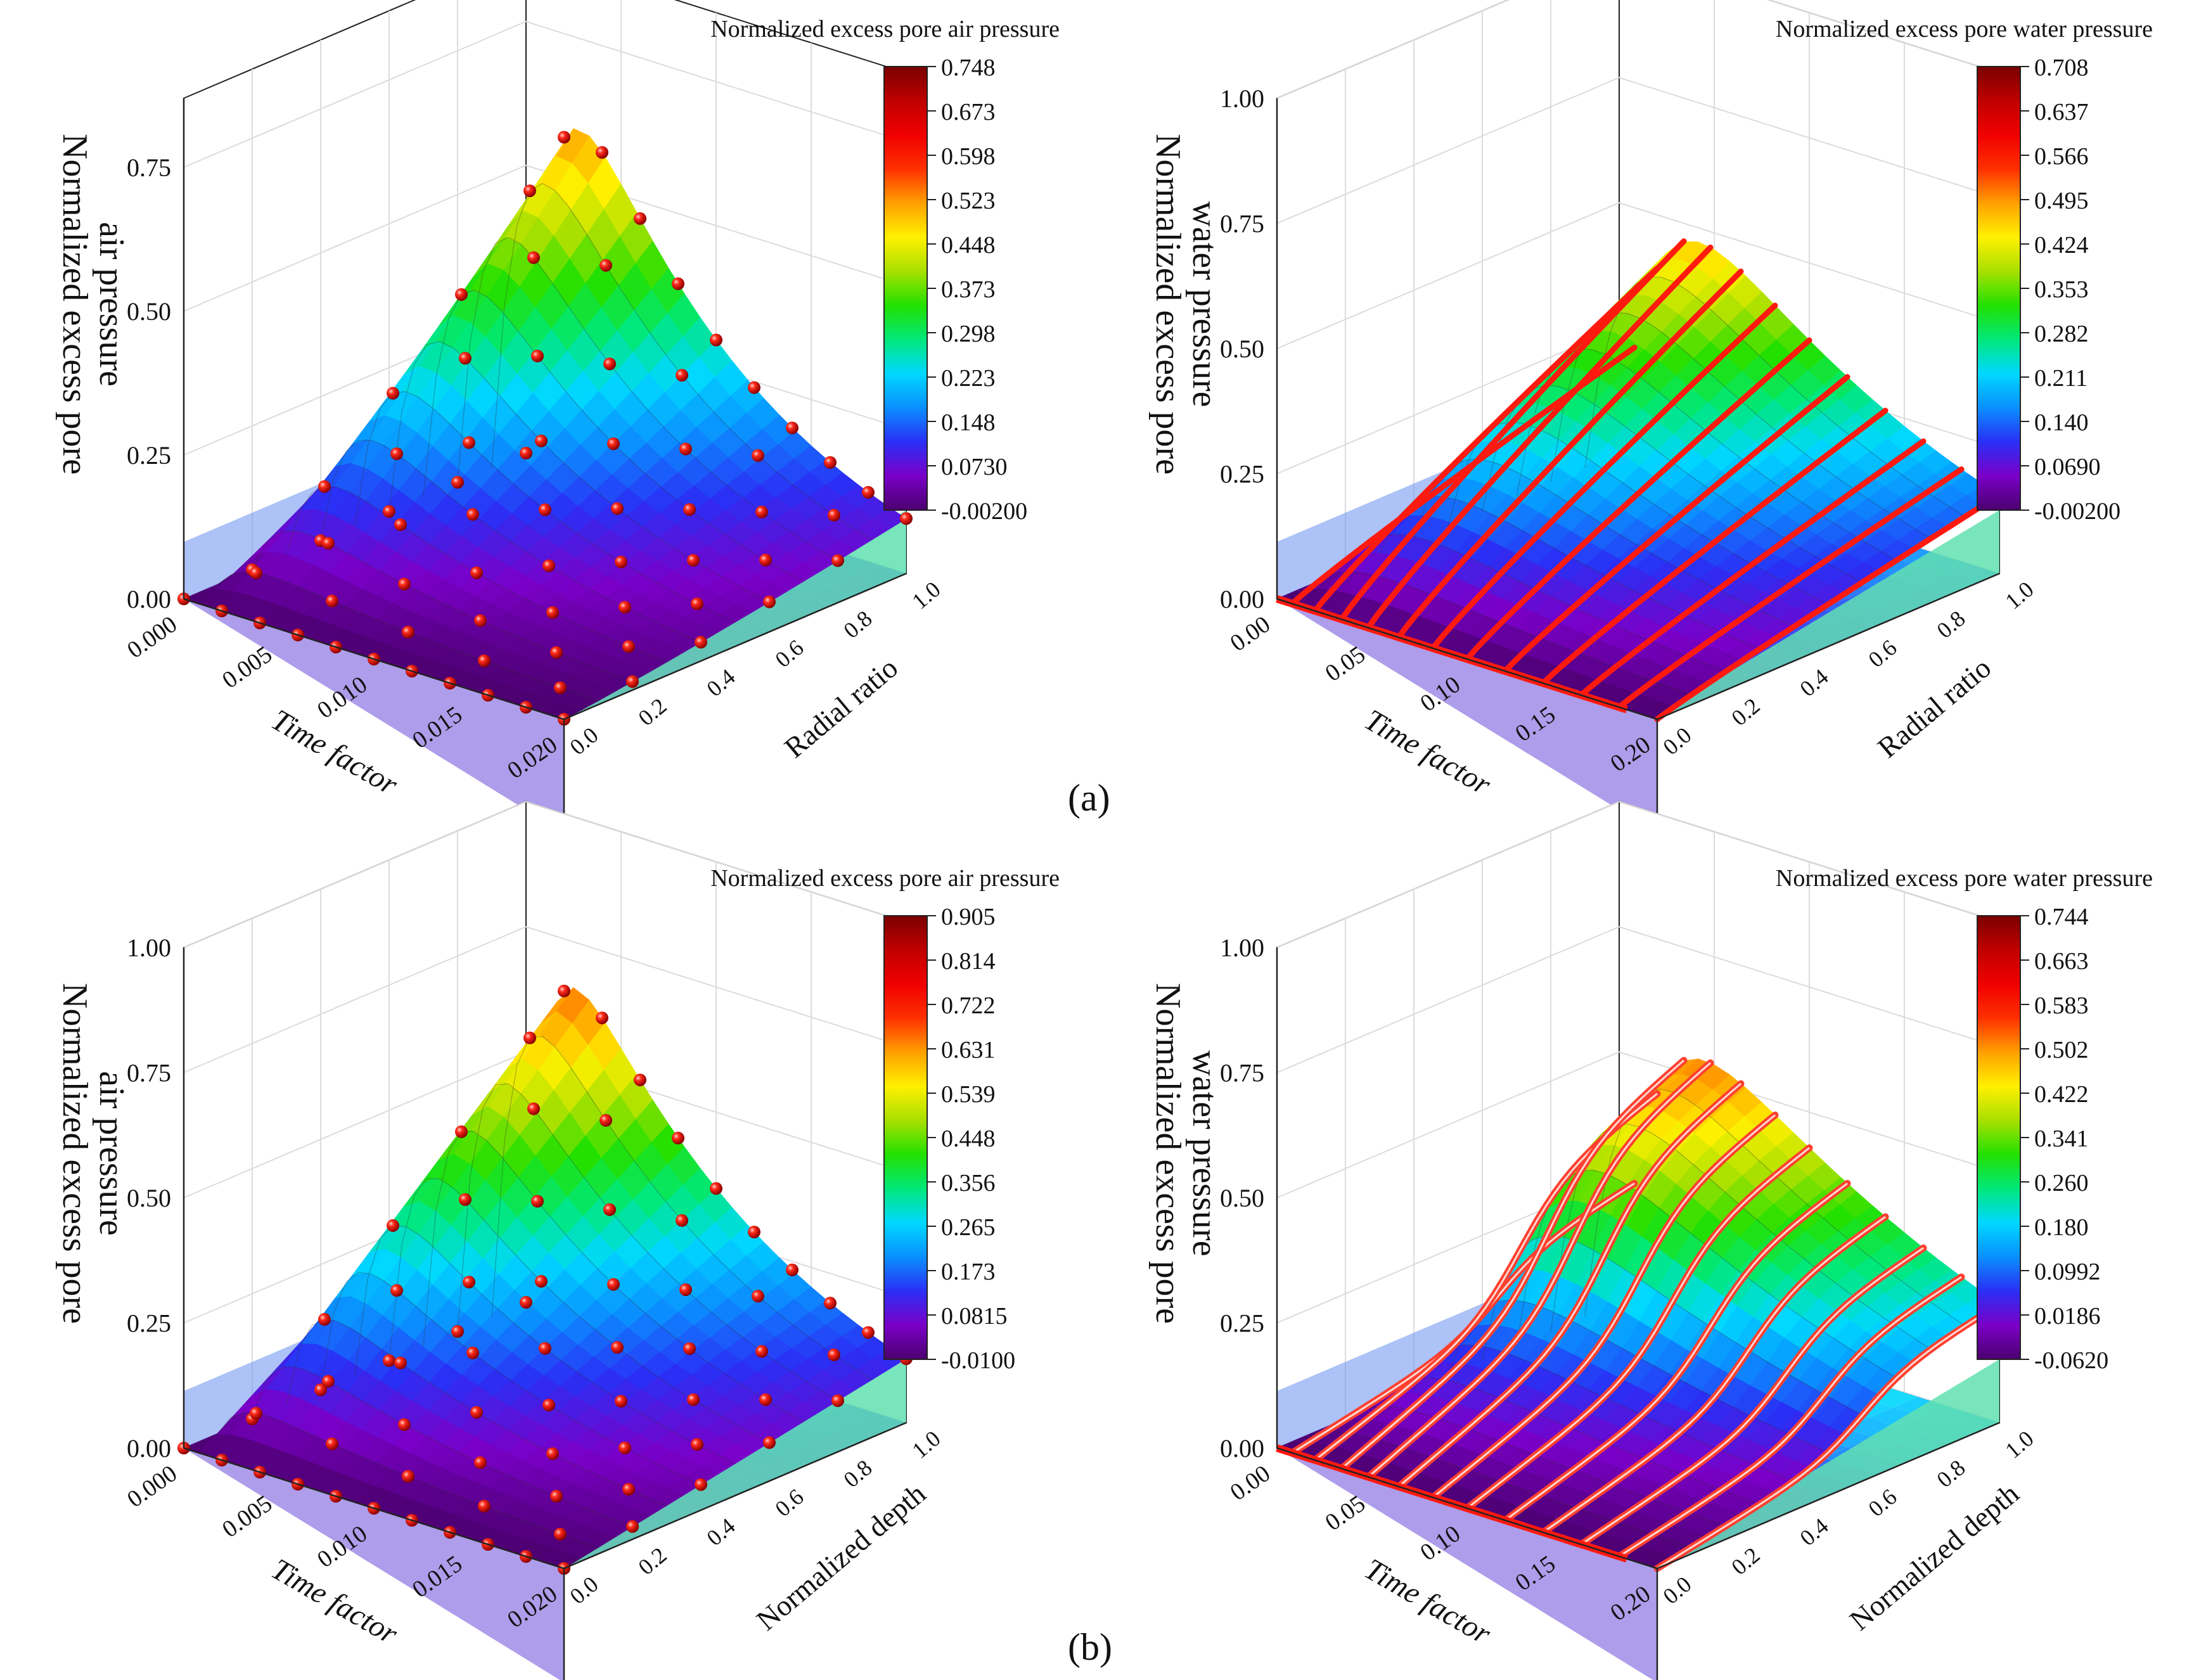 The image size is (2187, 1680). I want to click on colorbar-tick-label: 0.708, so click(2061, 68).